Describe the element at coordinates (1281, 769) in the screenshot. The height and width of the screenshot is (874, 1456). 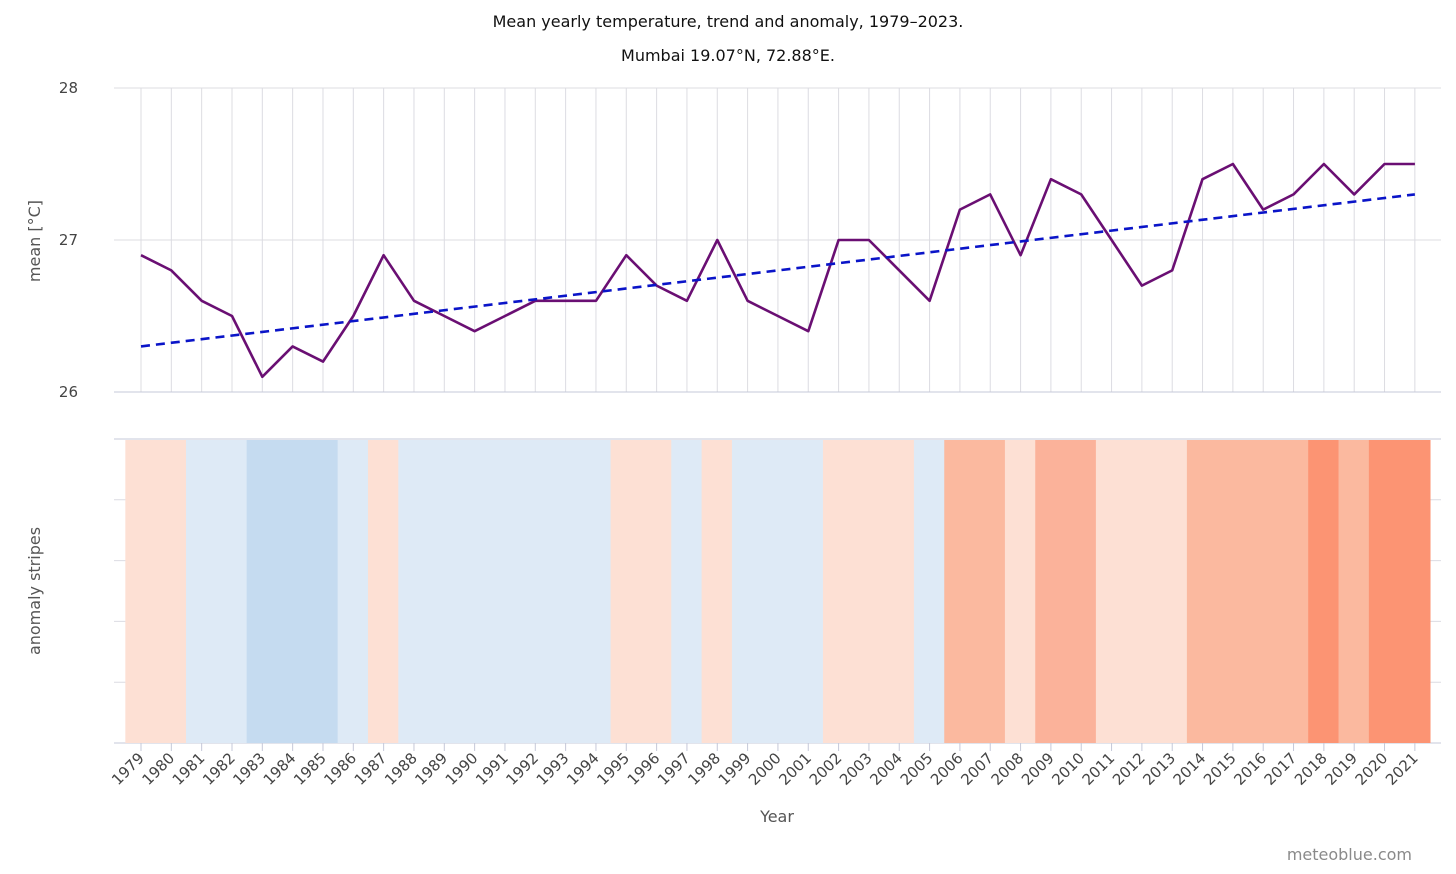
I see `x-tick-label: 2017` at that location.